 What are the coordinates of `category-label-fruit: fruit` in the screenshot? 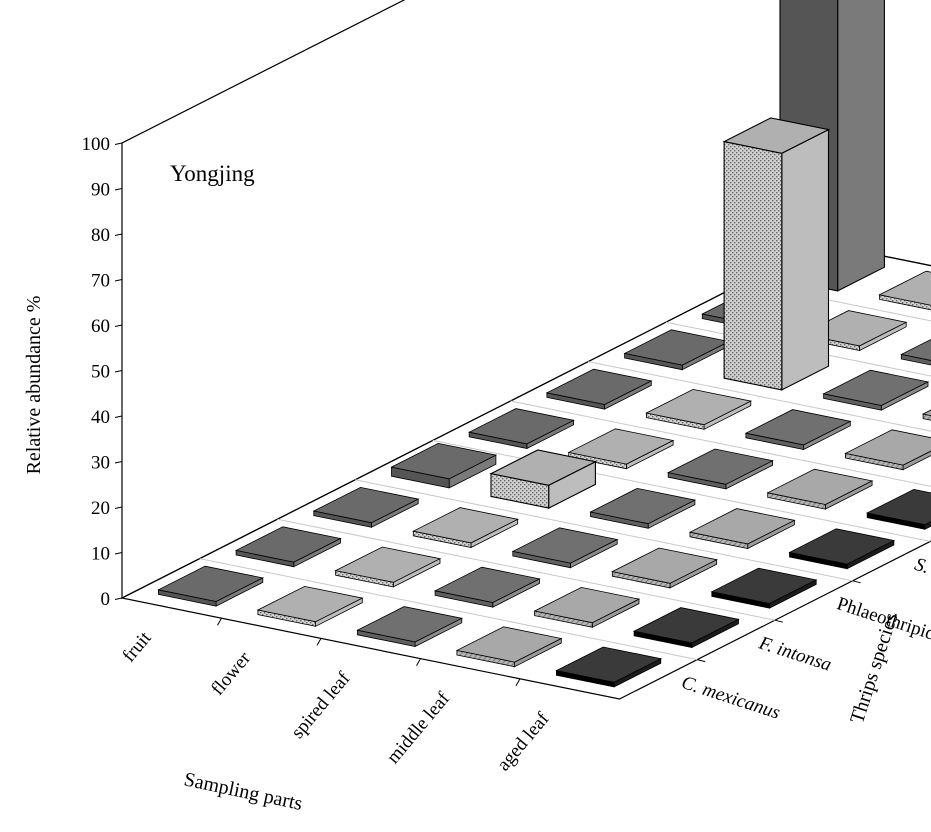 It's located at (137, 646).